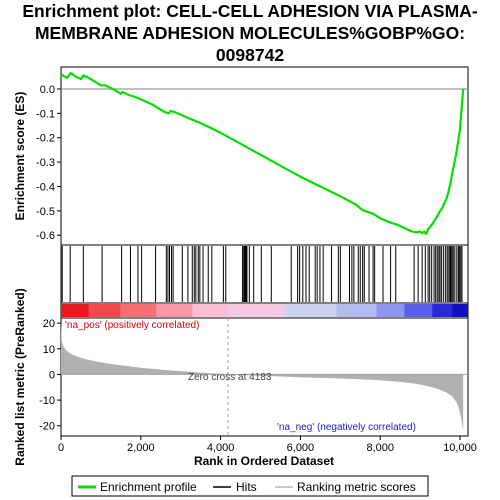  What do you see at coordinates (20, 376) in the screenshot?
I see `metric-y-axis-label: Ranked list metric (PreRanked)` at bounding box center [20, 376].